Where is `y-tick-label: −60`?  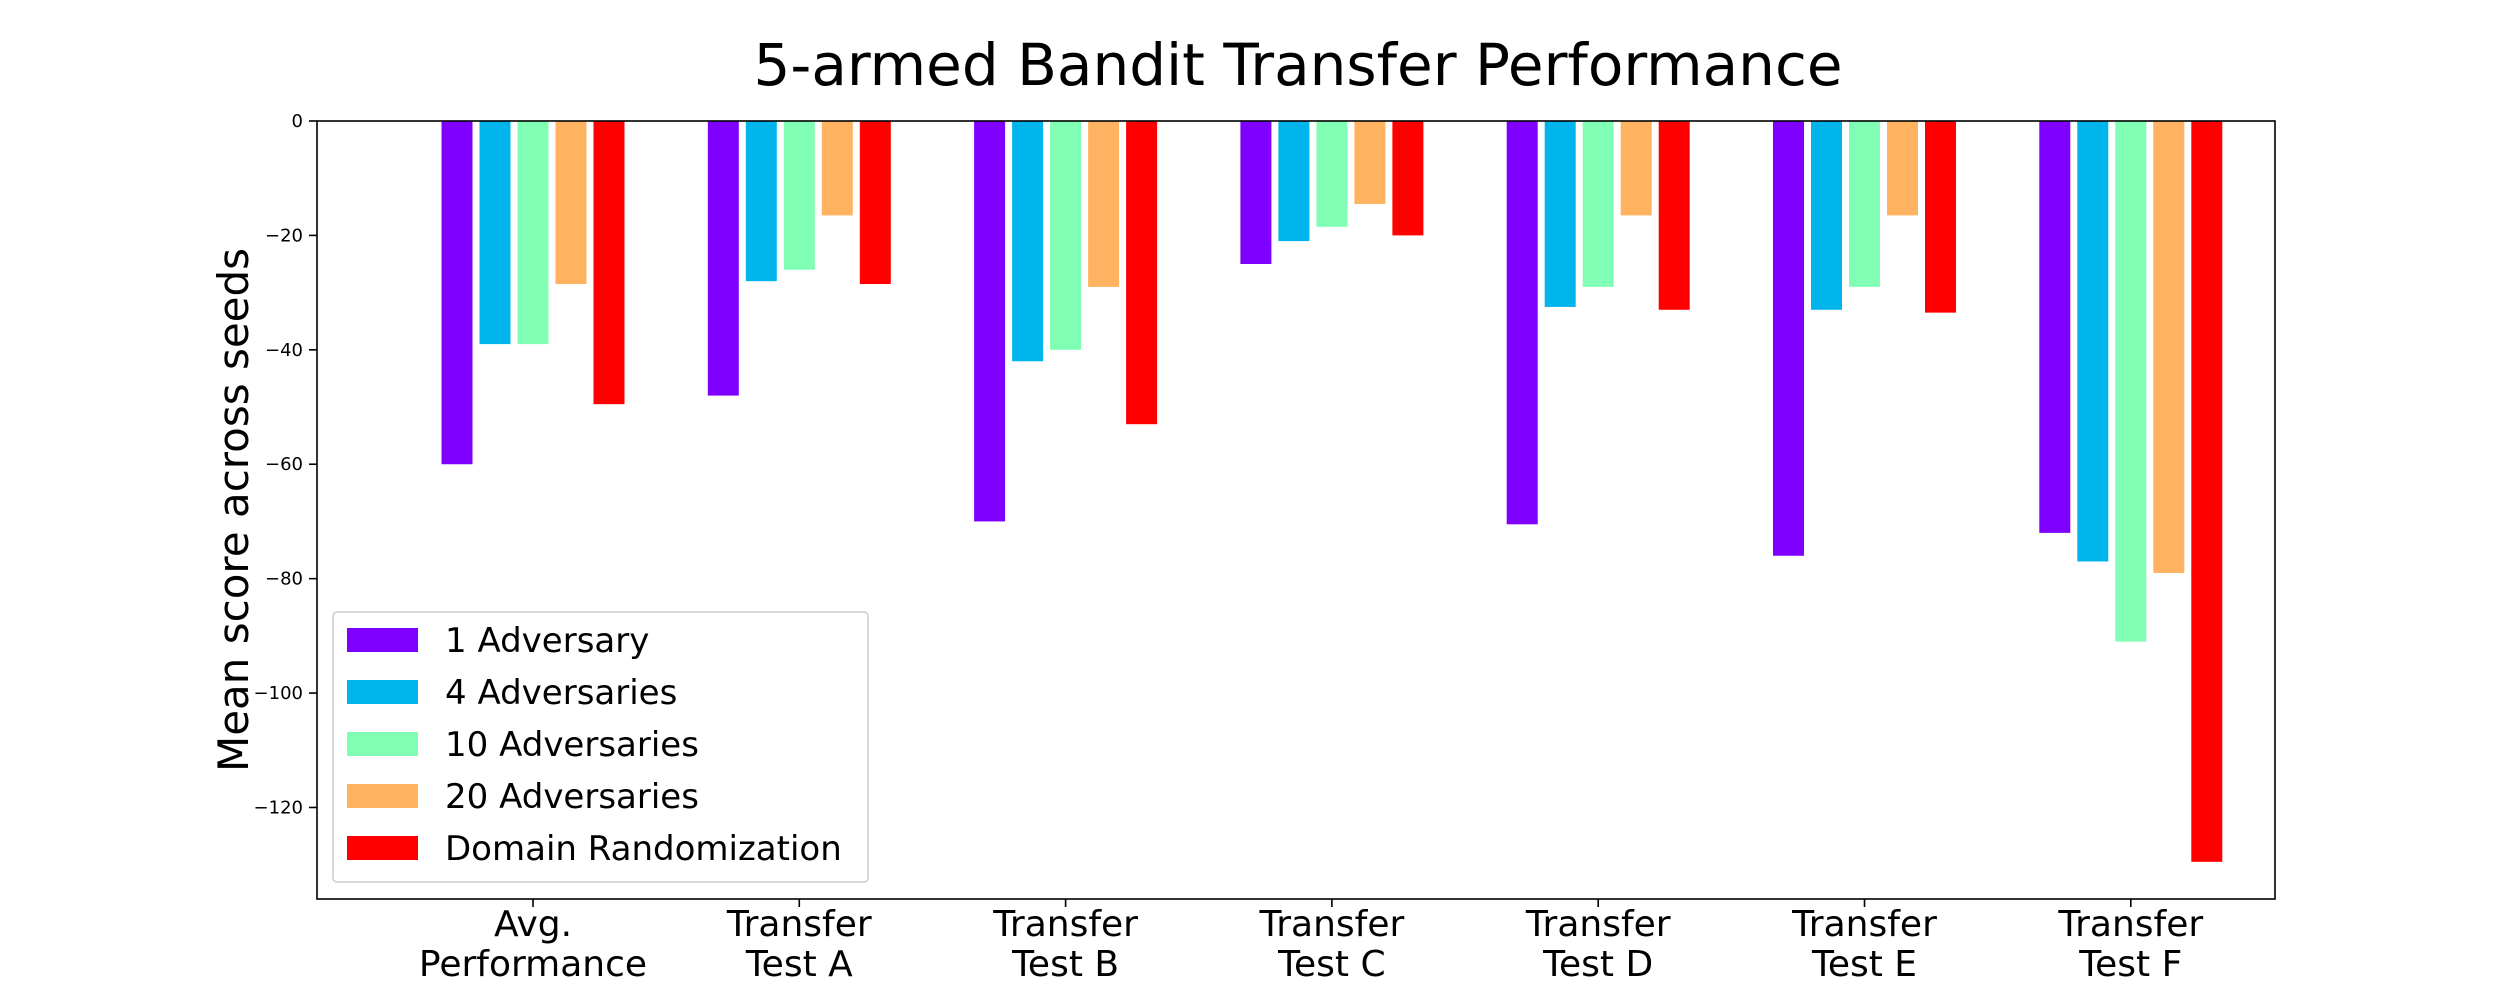
y-tick-label: −60 is located at coordinates (284, 464).